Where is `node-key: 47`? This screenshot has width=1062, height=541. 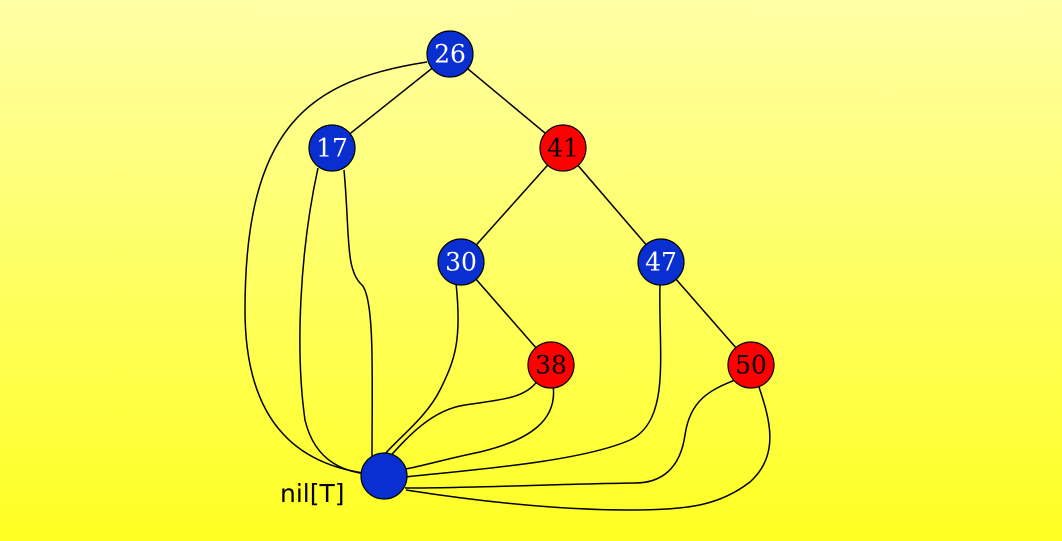
node-key: 47 is located at coordinates (661, 262).